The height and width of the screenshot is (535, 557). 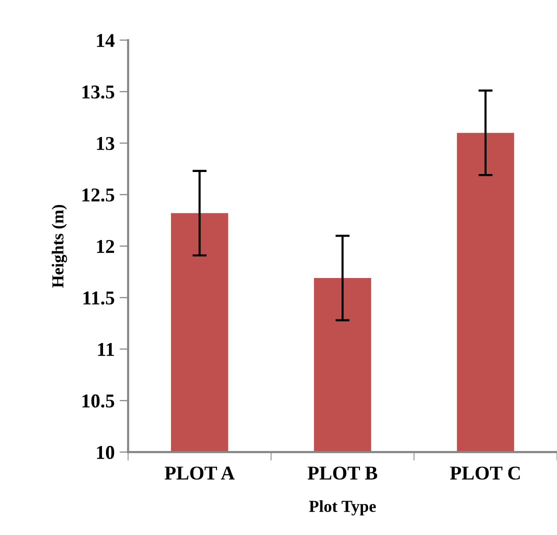 I want to click on y-tick-label: 12, so click(x=105, y=246).